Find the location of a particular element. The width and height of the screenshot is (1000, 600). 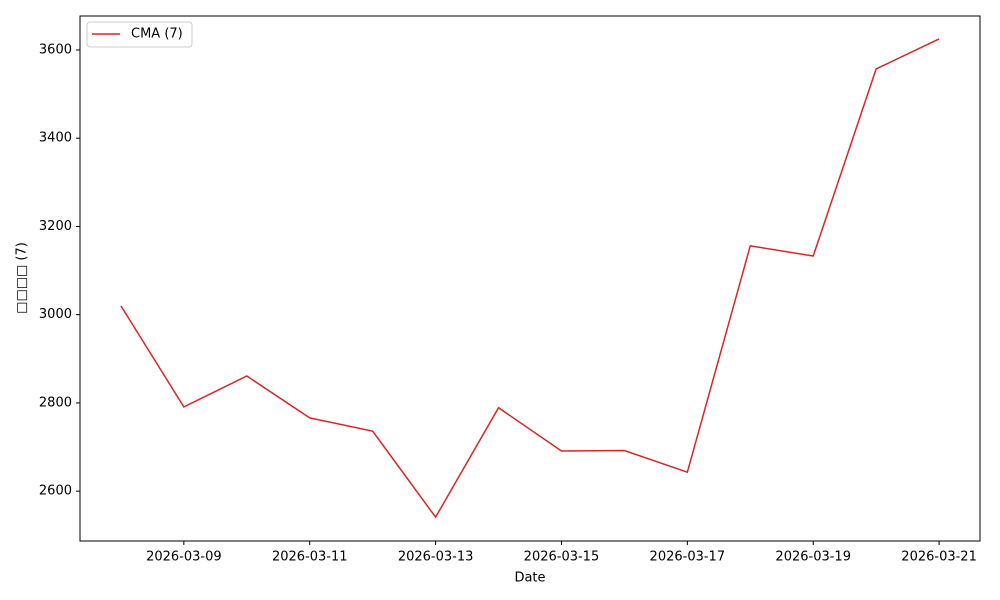

x-axis-label: Date is located at coordinates (529, 578).